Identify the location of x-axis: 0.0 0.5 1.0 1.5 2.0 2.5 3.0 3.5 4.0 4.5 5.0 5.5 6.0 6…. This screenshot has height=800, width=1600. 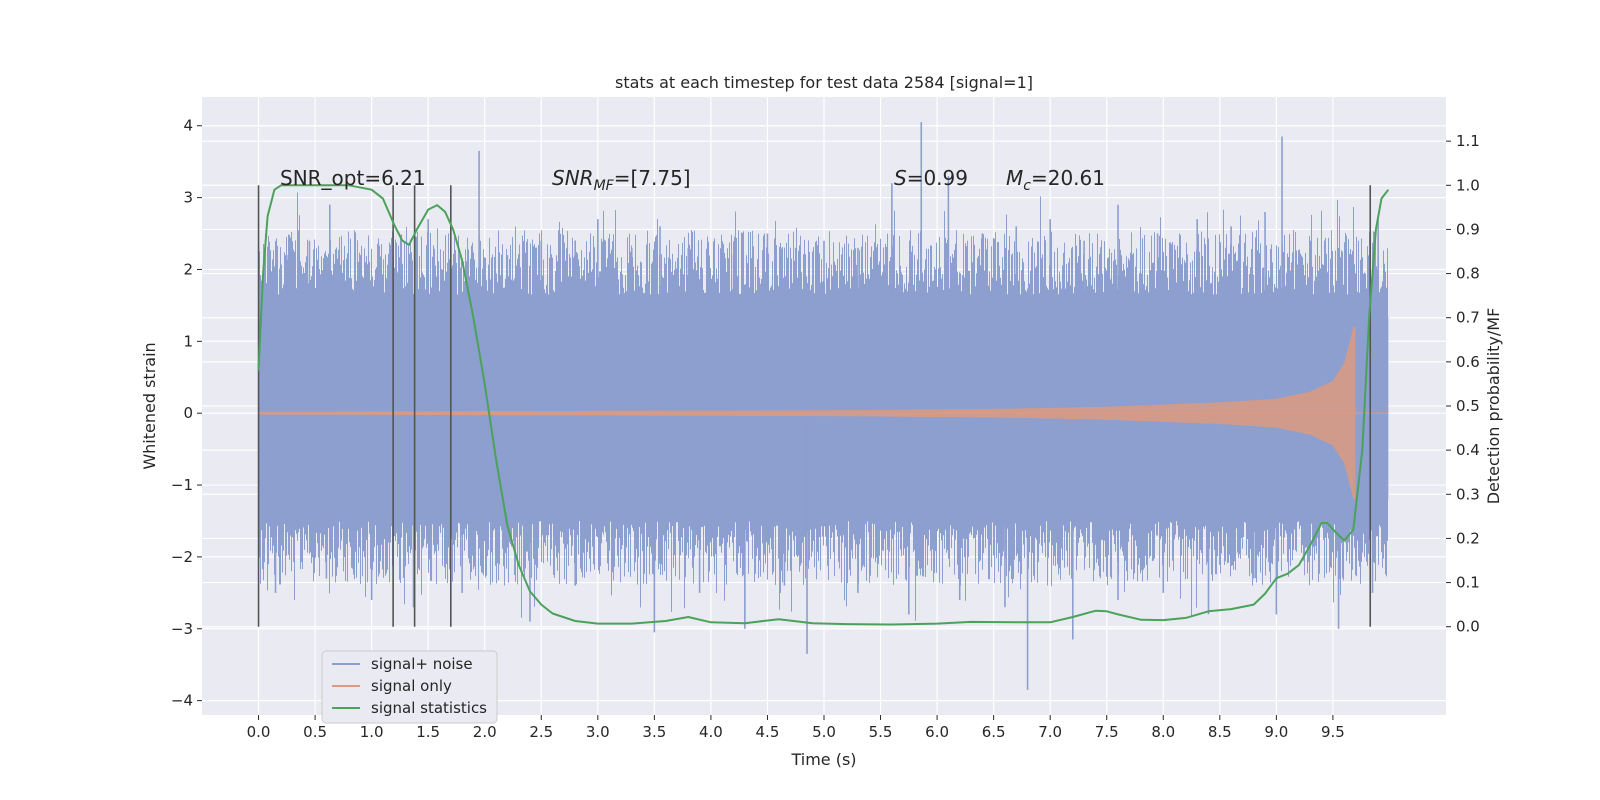
(796, 728).